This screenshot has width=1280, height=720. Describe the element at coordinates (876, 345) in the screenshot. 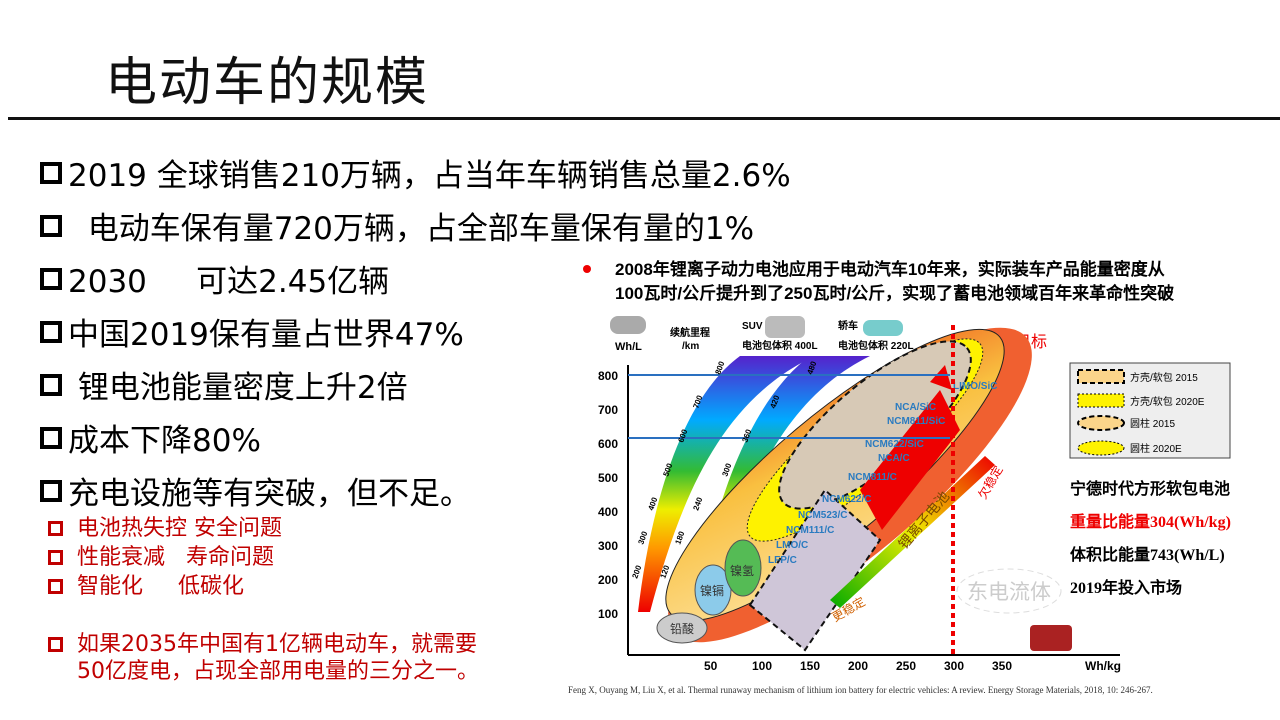

I see `sedan-pack-label: 电池包体积 220L` at that location.